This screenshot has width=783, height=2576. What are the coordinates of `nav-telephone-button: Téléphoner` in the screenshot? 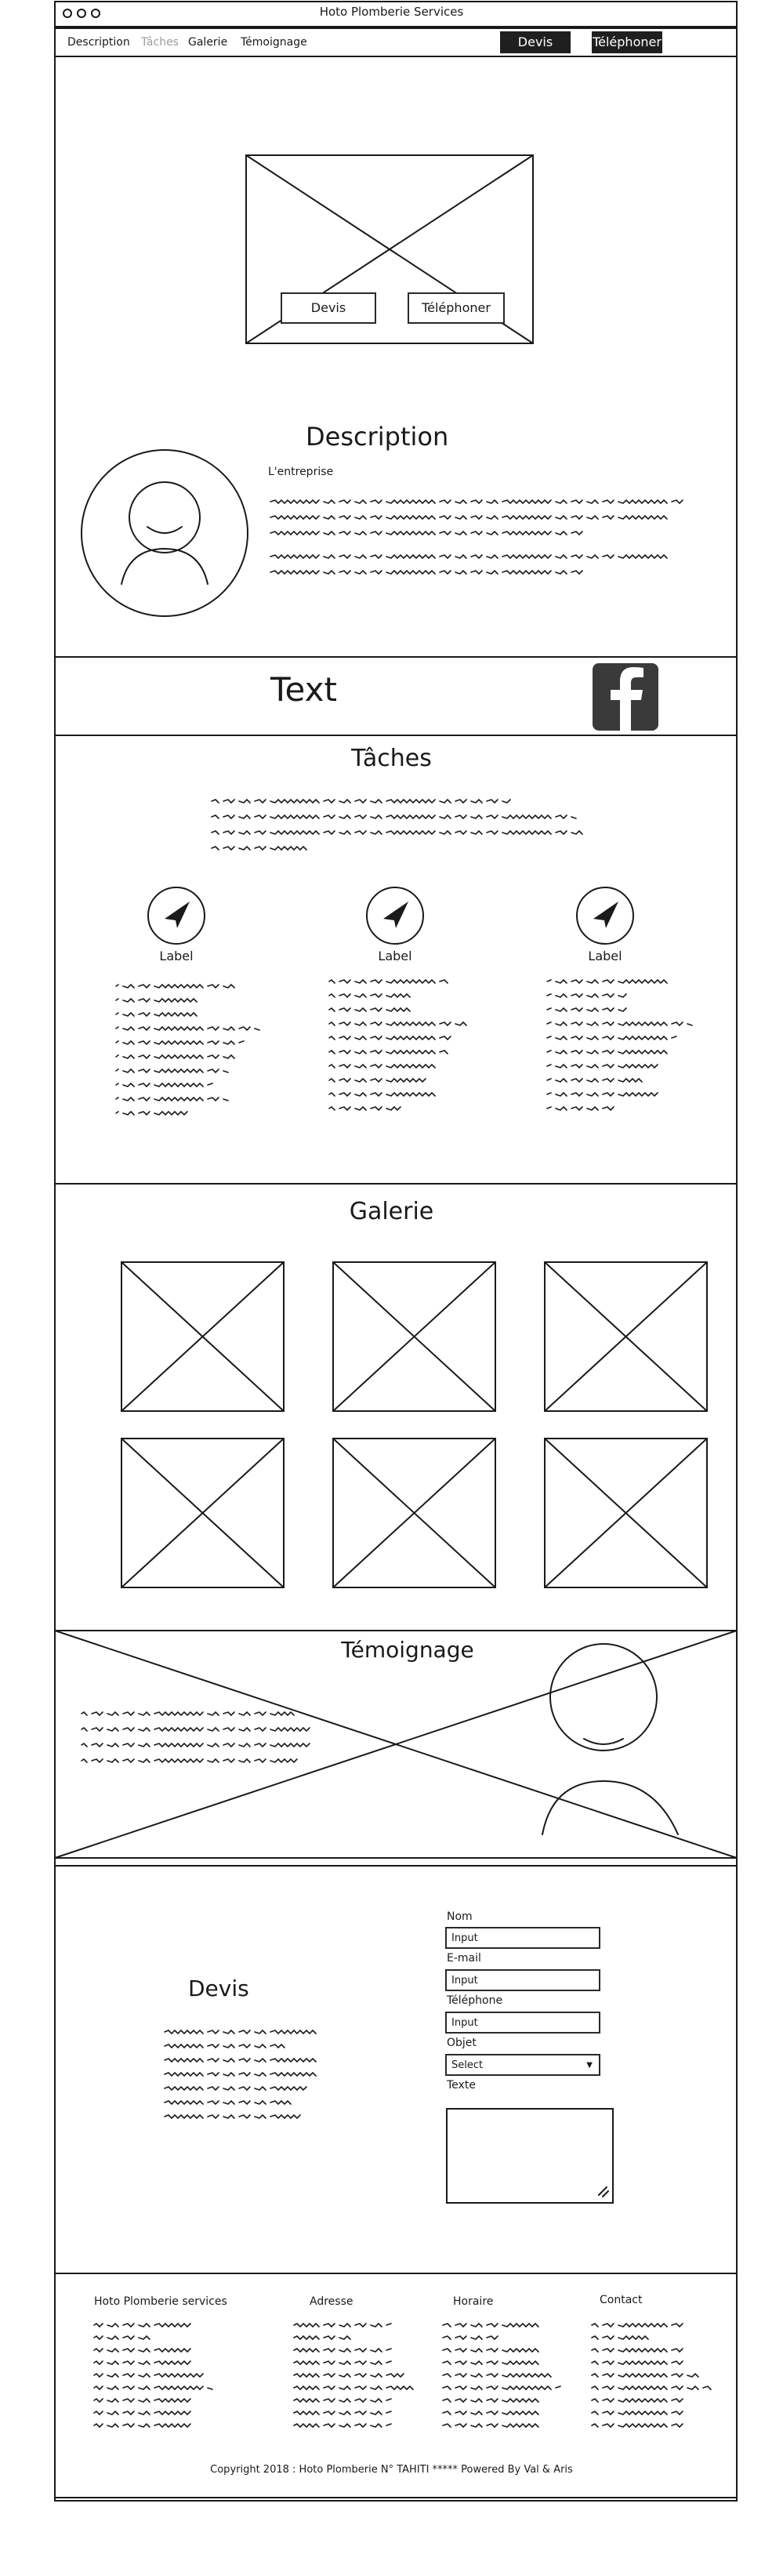 It's located at (627, 42).